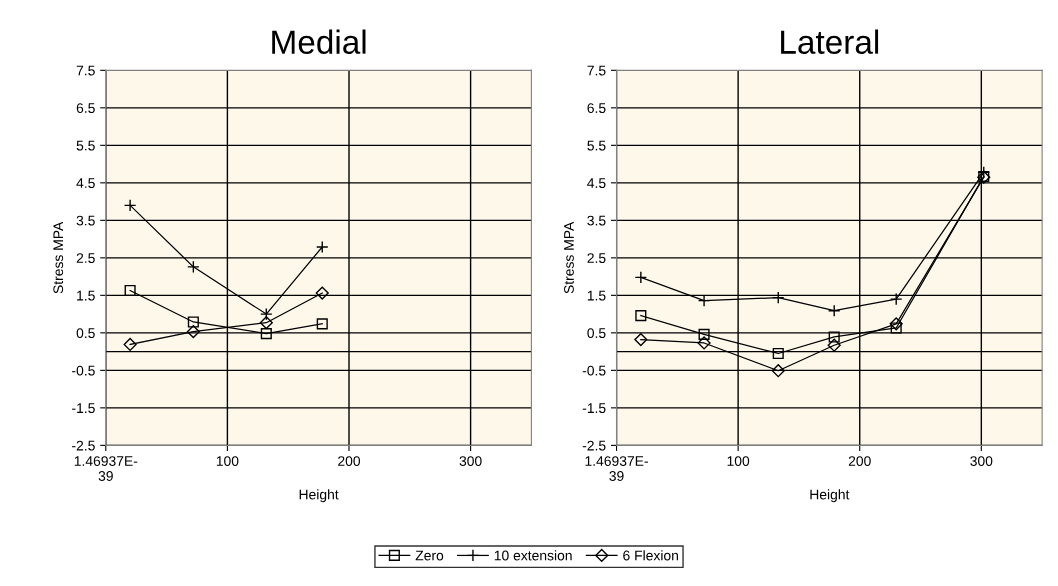 This screenshot has height=586, width=1058. What do you see at coordinates (650, 555) in the screenshot?
I see `legend-label: 6 Flexion` at bounding box center [650, 555].